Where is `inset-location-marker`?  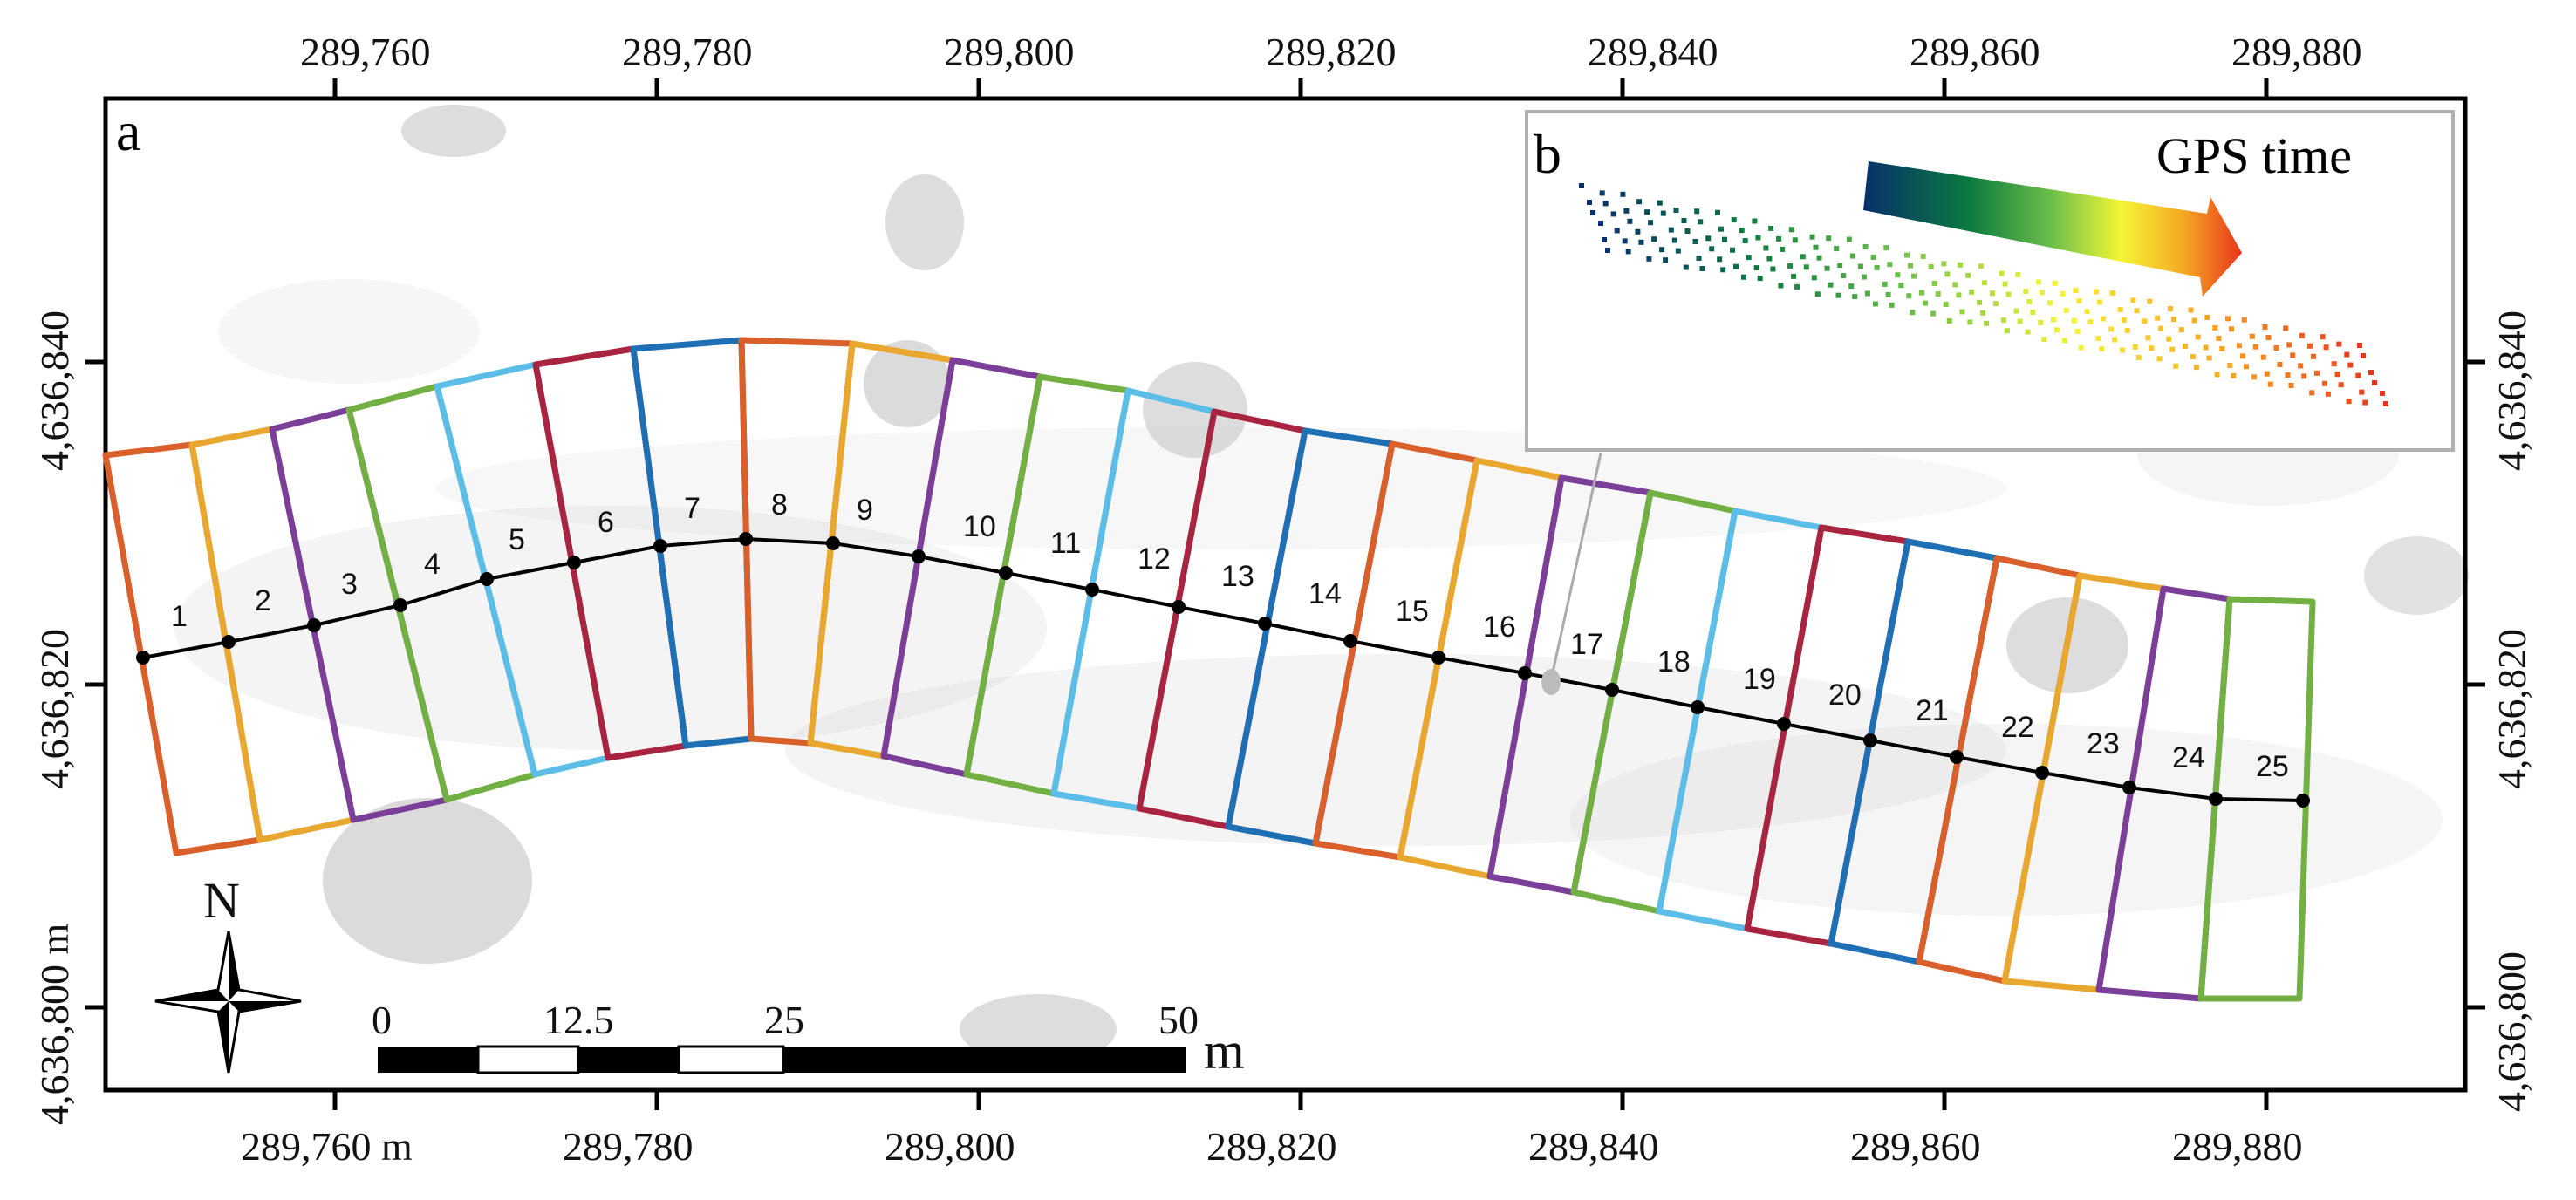 inset-location-marker is located at coordinates (1551, 682).